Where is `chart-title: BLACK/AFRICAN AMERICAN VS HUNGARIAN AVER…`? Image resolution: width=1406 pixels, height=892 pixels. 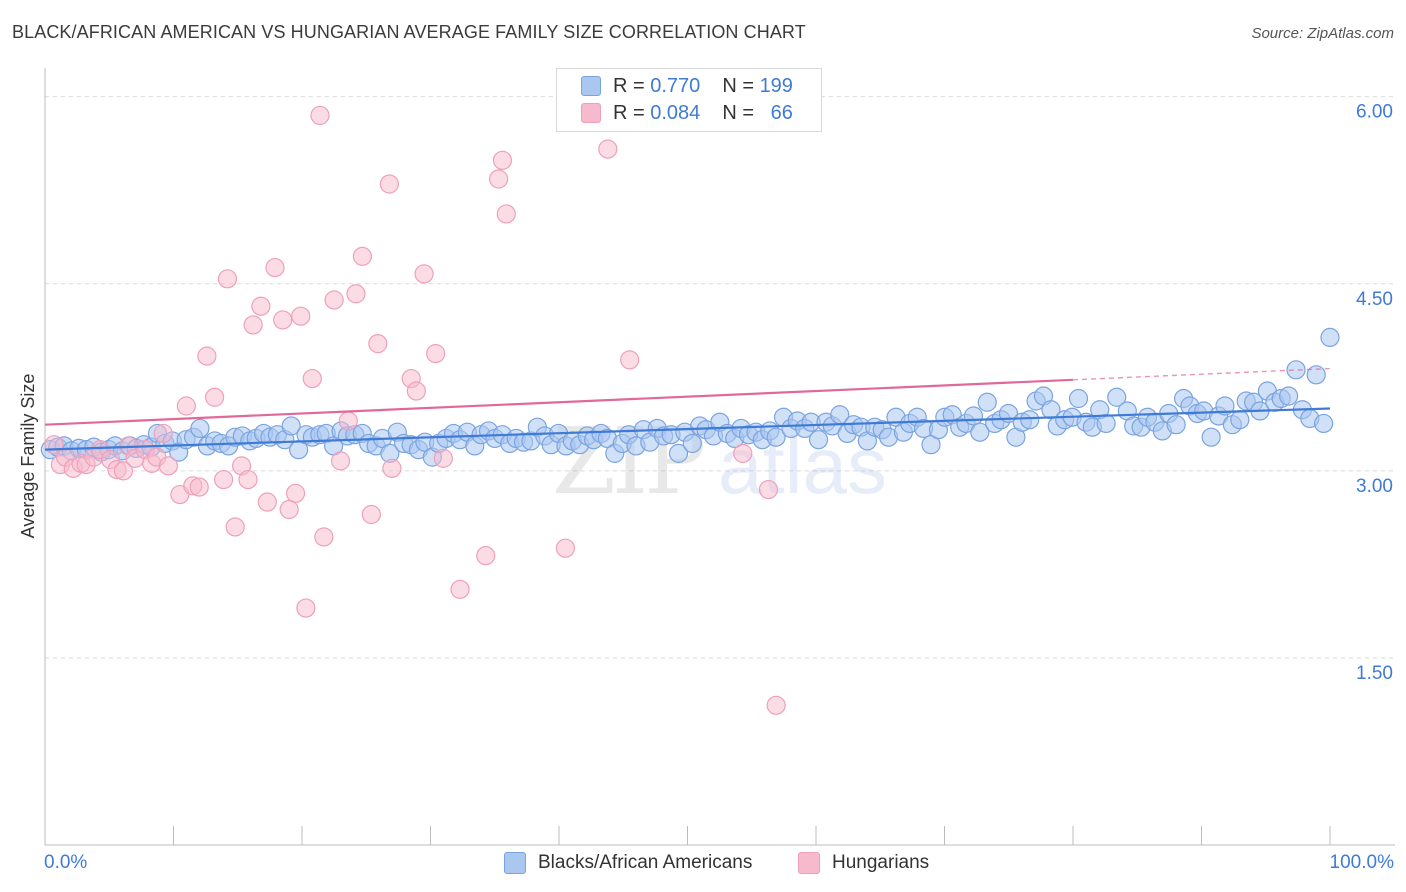
chart-title: BLACK/AFRICAN AMERICAN VS HUNGARIAN AVER… is located at coordinates (409, 32).